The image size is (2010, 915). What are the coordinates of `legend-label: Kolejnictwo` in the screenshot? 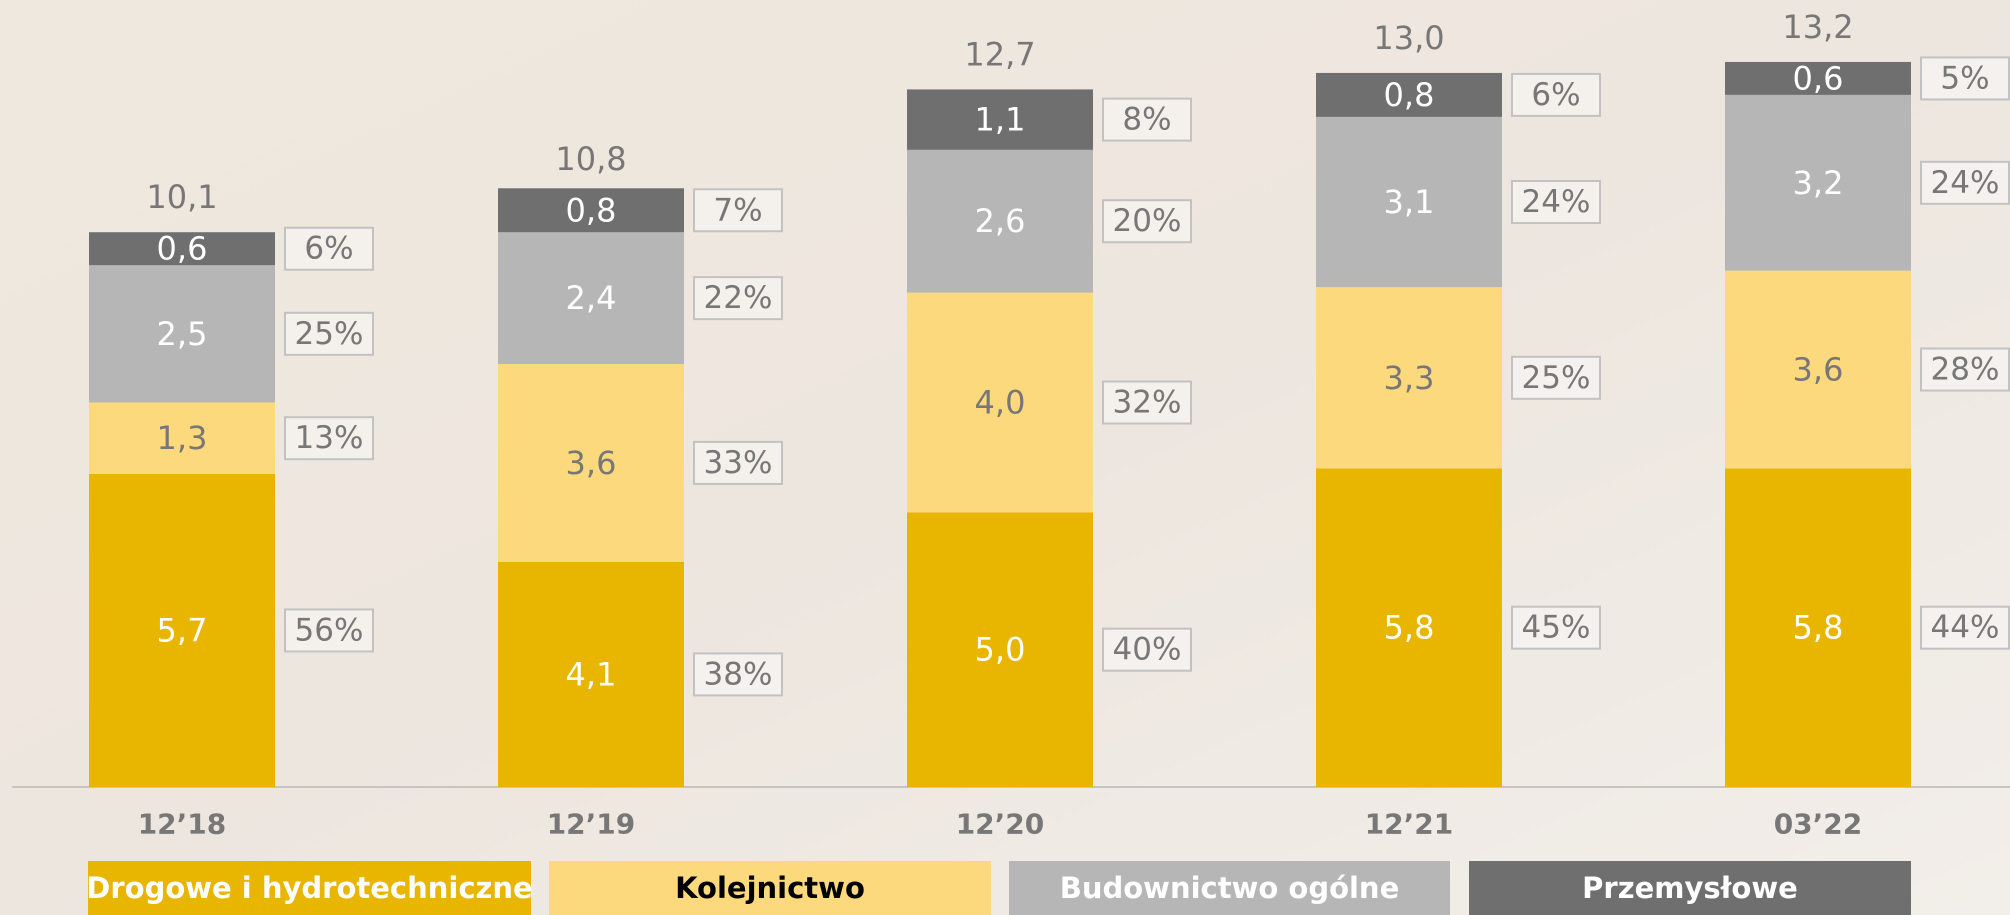 It's located at (770, 888).